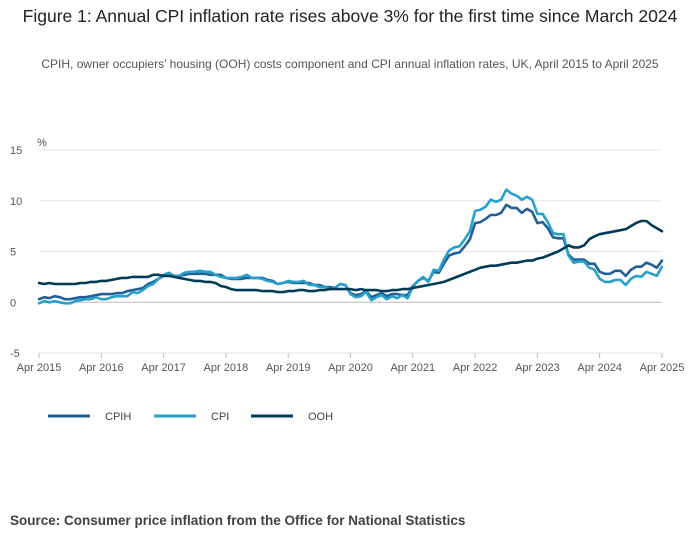 This screenshot has height=549, width=700. What do you see at coordinates (350, 368) in the screenshot?
I see `x-tick-label: Apr 2020` at bounding box center [350, 368].